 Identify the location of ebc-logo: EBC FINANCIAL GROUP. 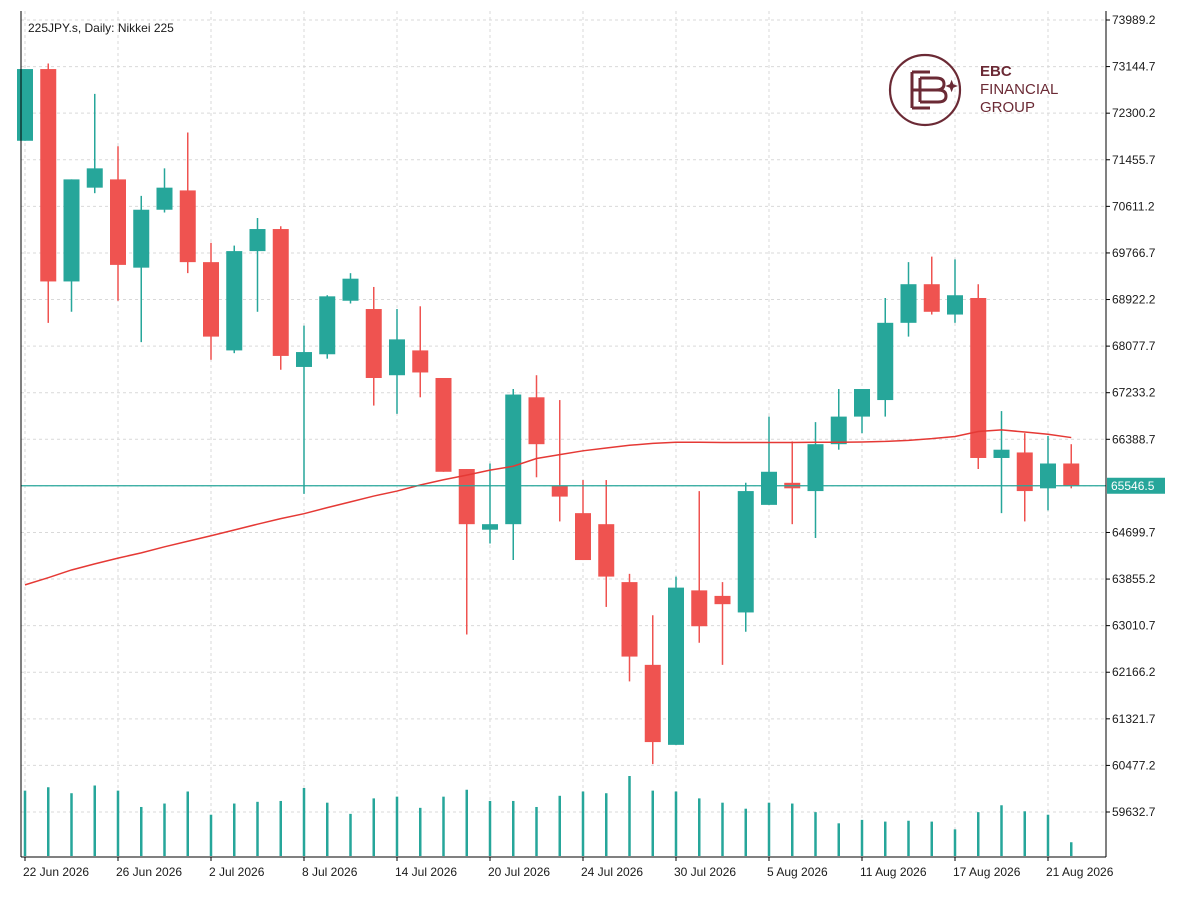
(988, 90).